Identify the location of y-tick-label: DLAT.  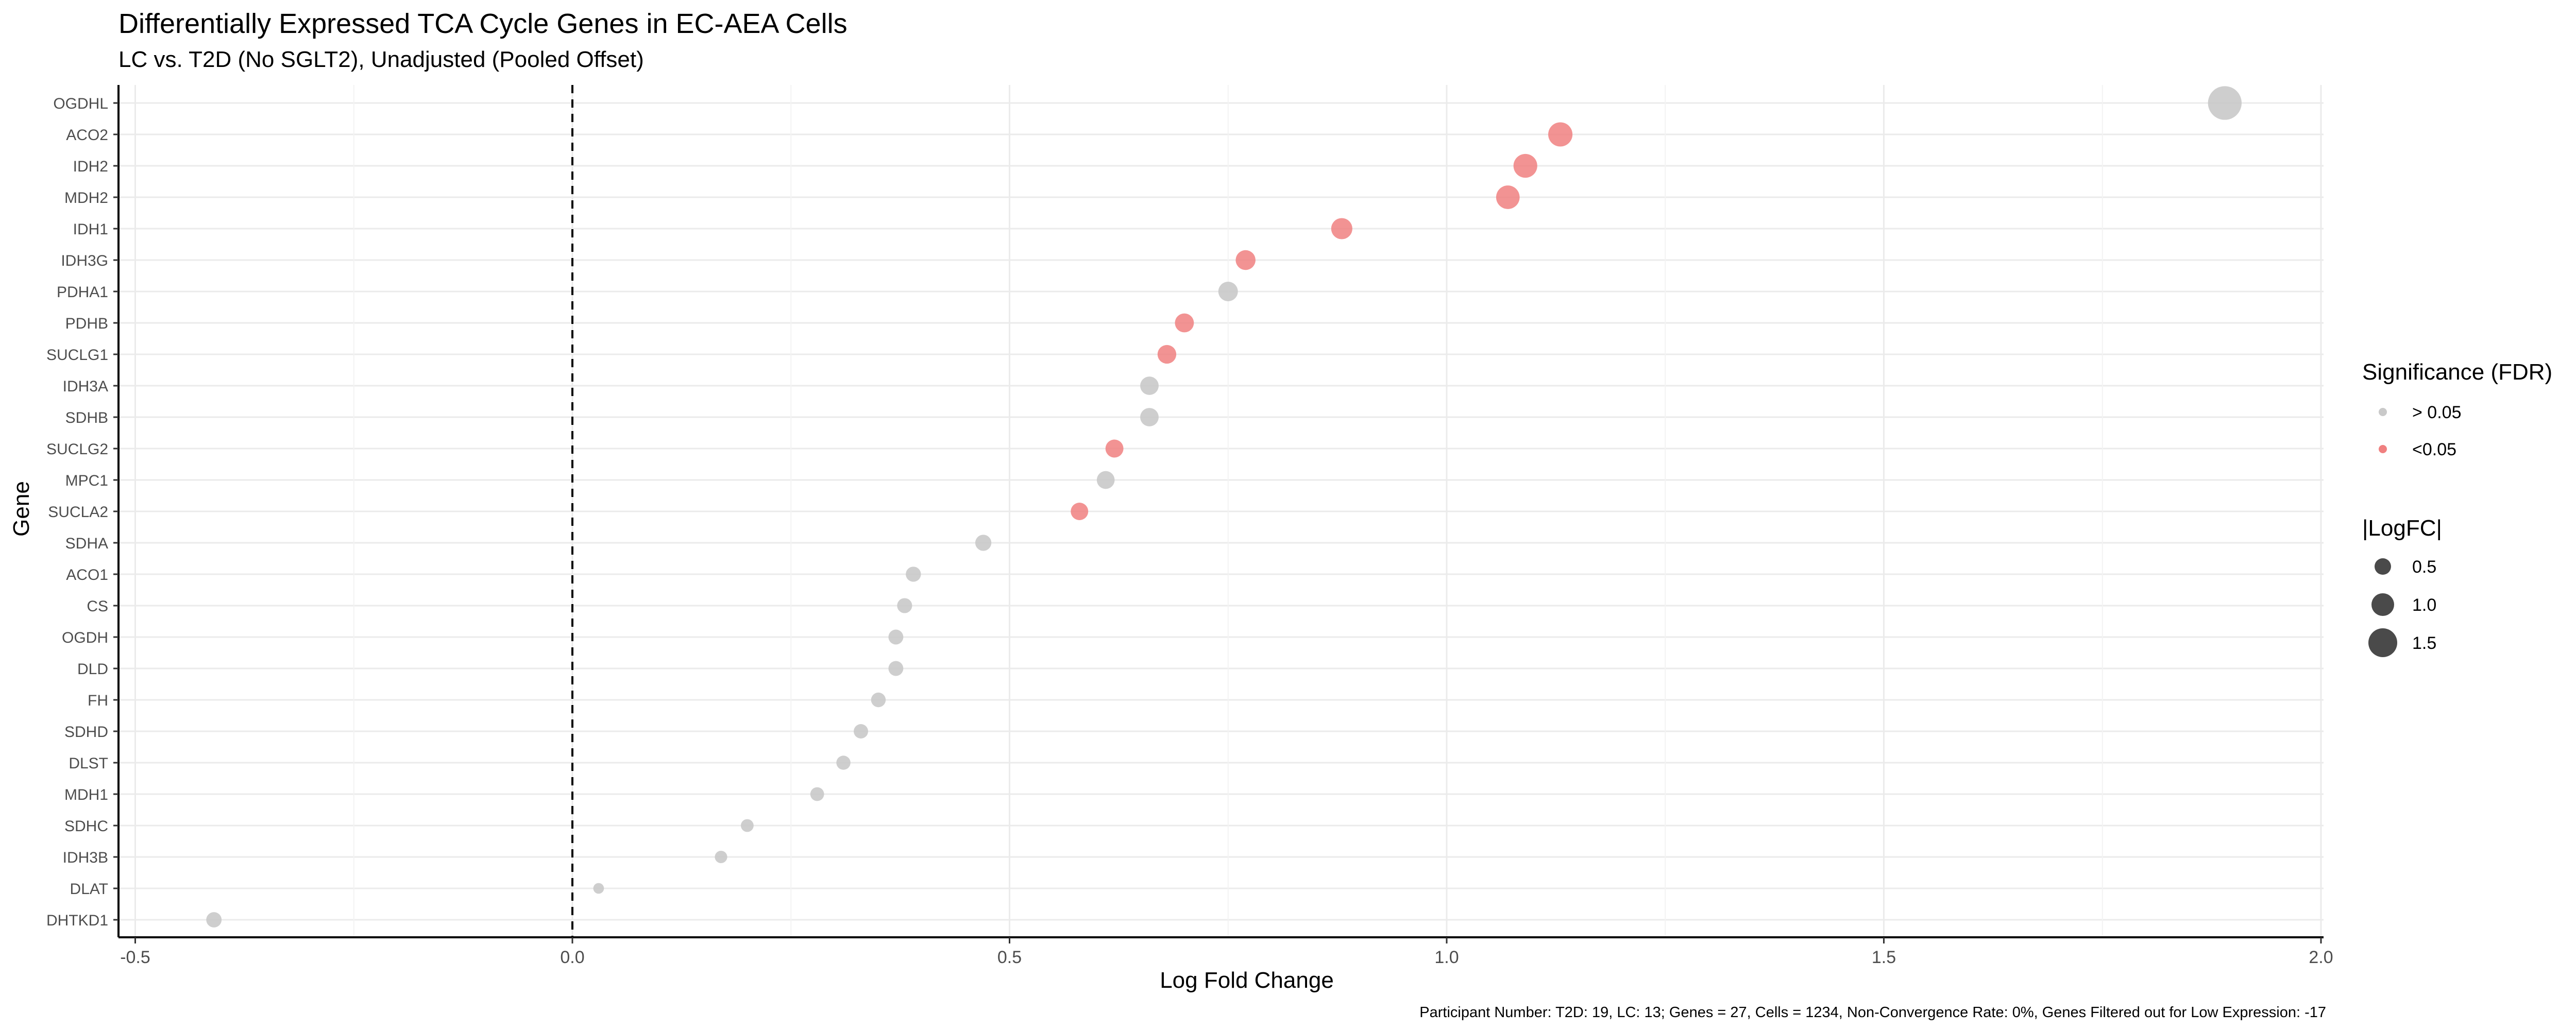
(89, 889).